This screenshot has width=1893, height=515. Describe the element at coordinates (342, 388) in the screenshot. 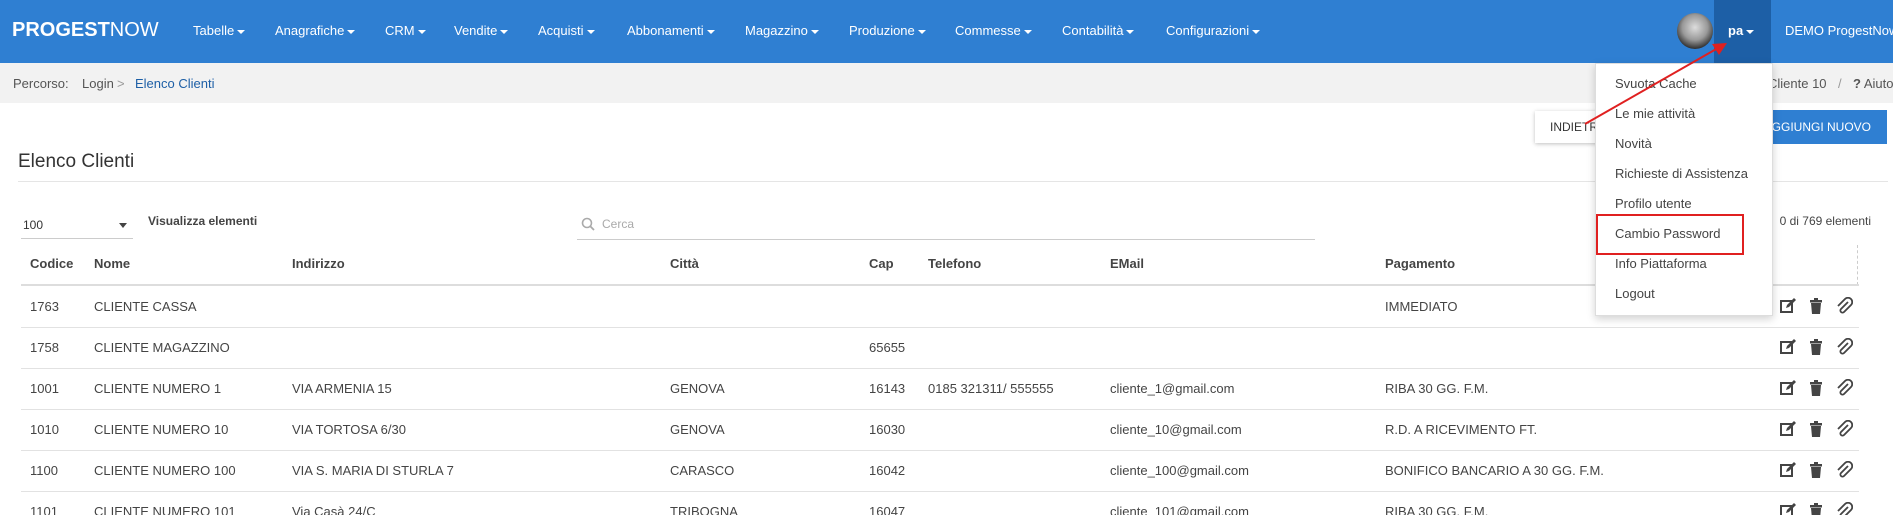

I see `table-cell: VIA ARMENIA 15` at that location.